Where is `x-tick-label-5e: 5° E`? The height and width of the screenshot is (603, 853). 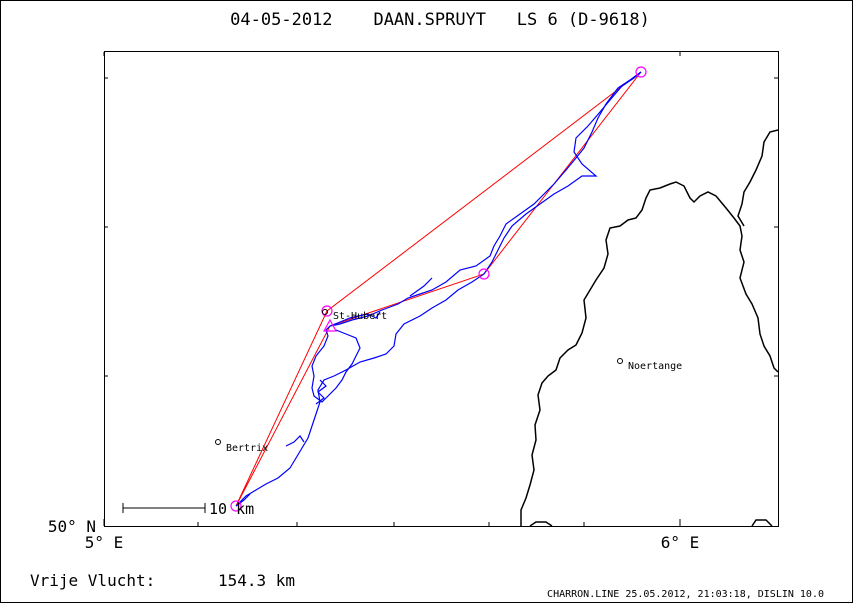 x-tick-label-5e: 5° E is located at coordinates (104, 542).